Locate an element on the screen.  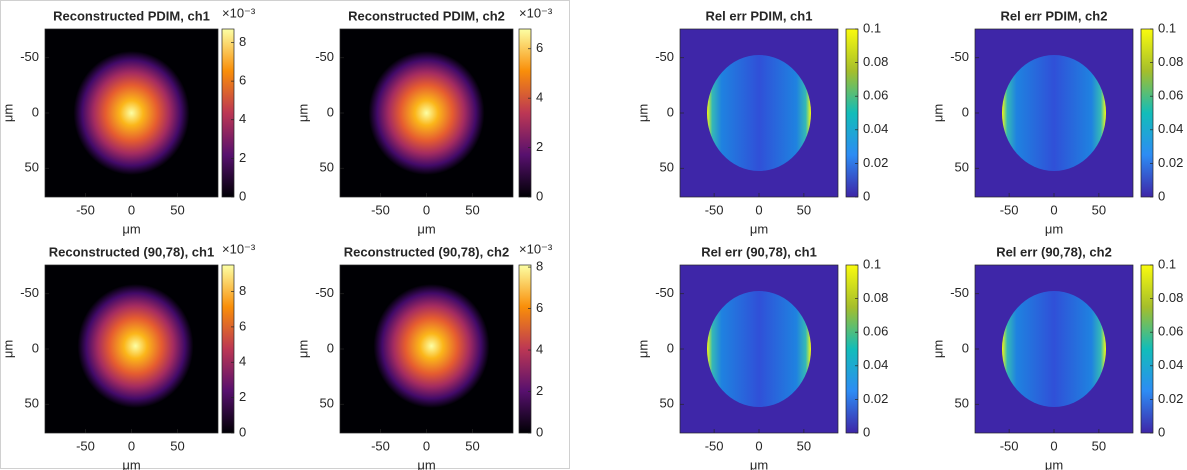
colorbar-tick-label: 0.02 is located at coordinates (875, 398).